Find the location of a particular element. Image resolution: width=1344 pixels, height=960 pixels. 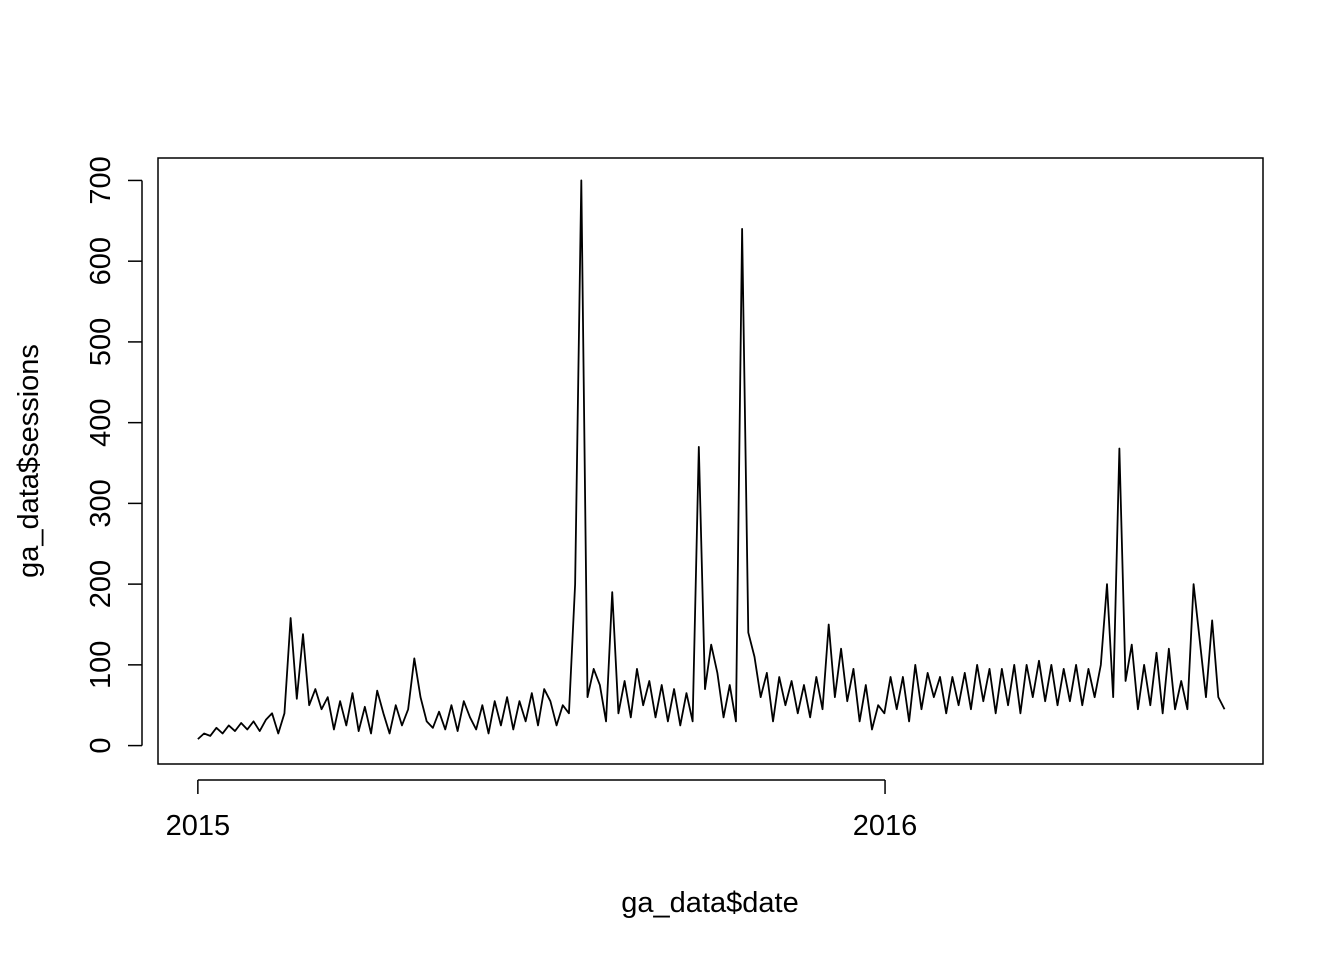

y-tick-label: 300 is located at coordinates (101, 503).